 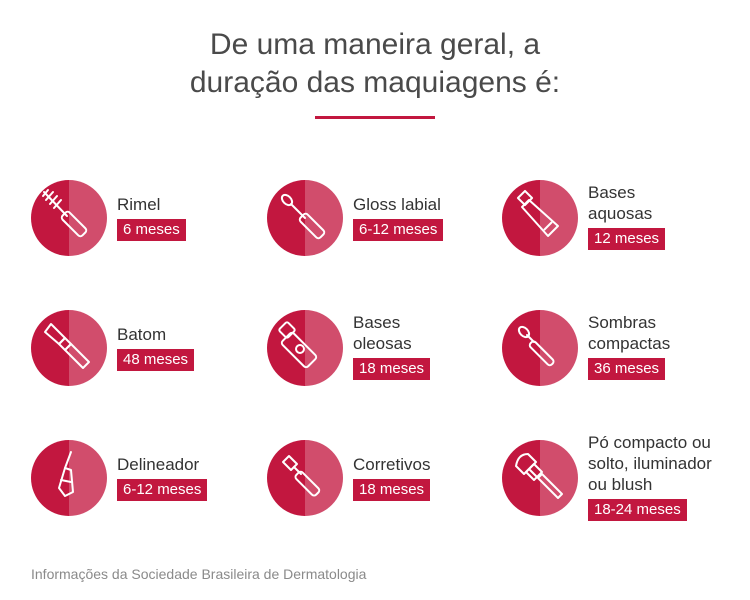 I want to click on item-bases-oleosas: Bases oleosas 18 meses, so click(x=382, y=355).